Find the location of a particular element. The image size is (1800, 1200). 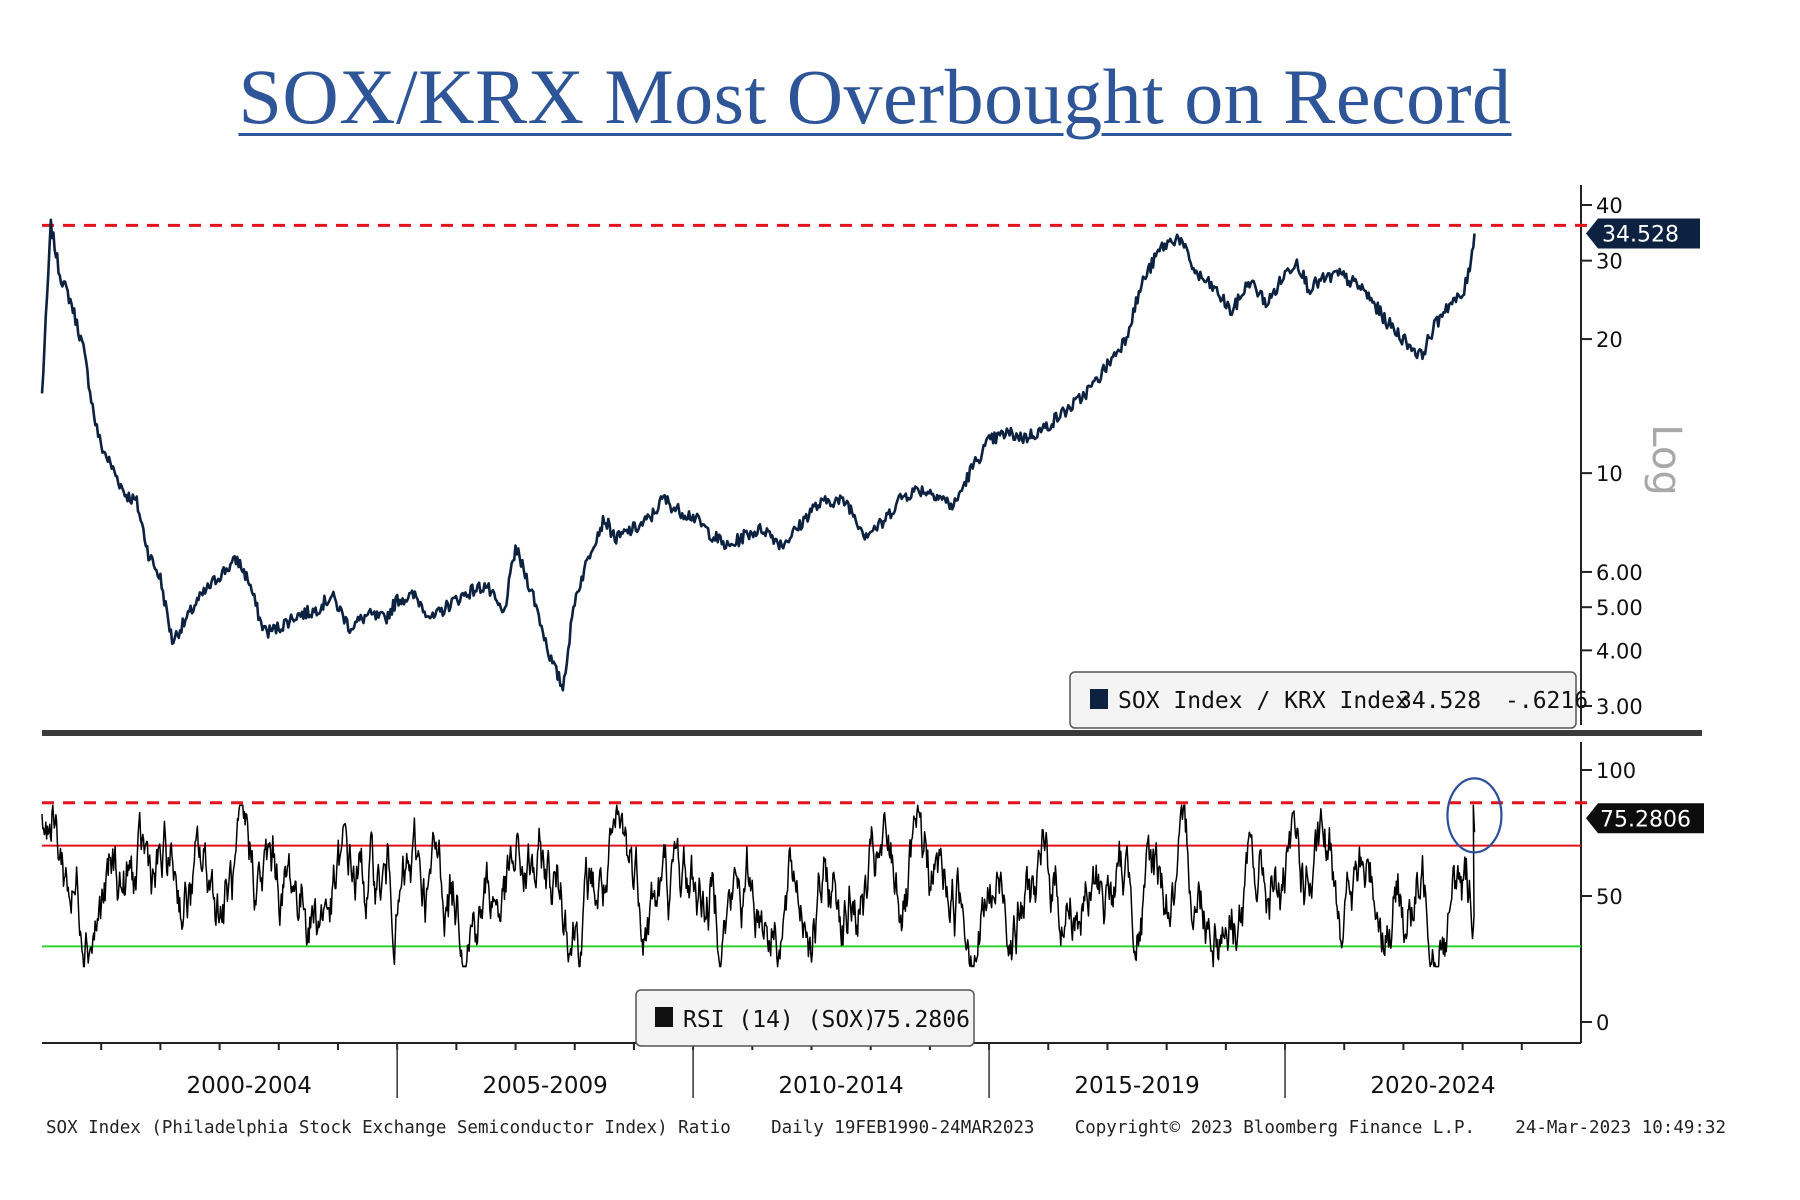

rsi-last-value-tag: 75.2806 is located at coordinates (1645, 818).